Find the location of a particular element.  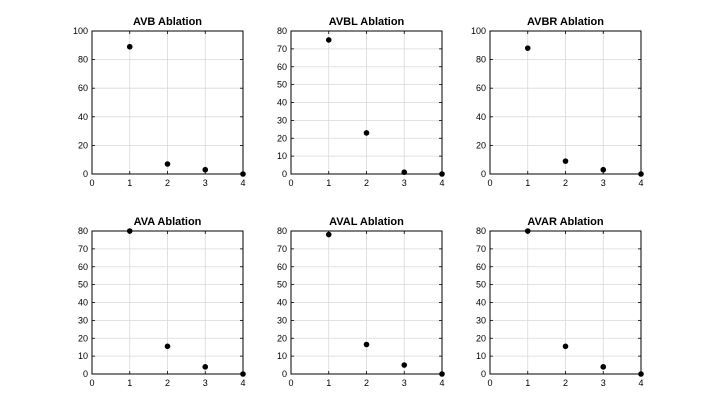

subplot-title: AVB Ablation is located at coordinates (167, 22).